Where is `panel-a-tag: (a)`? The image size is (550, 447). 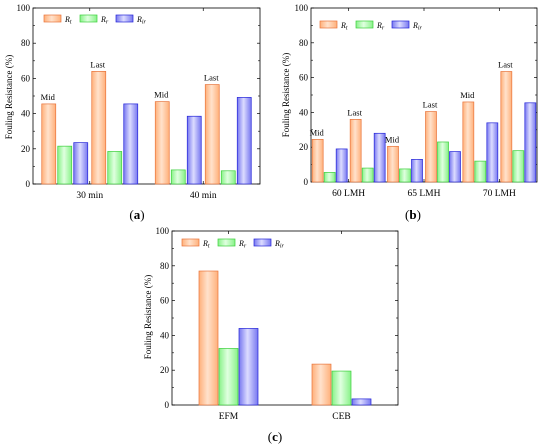 panel-a-tag: (a) is located at coordinates (136, 214).